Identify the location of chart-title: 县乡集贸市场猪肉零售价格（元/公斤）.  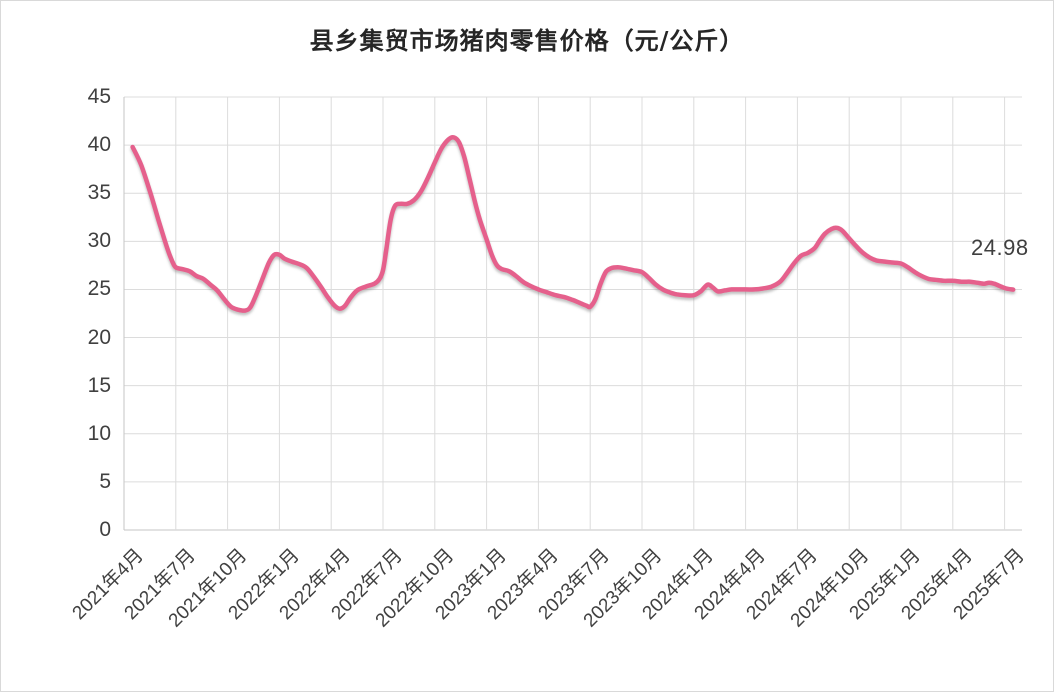
(527, 40).